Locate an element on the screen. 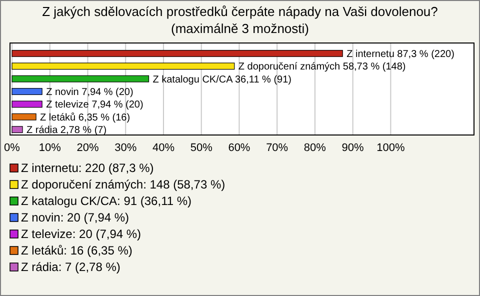 The height and width of the screenshot is (296, 480). x-tick-label: 0% is located at coordinates (12, 148).